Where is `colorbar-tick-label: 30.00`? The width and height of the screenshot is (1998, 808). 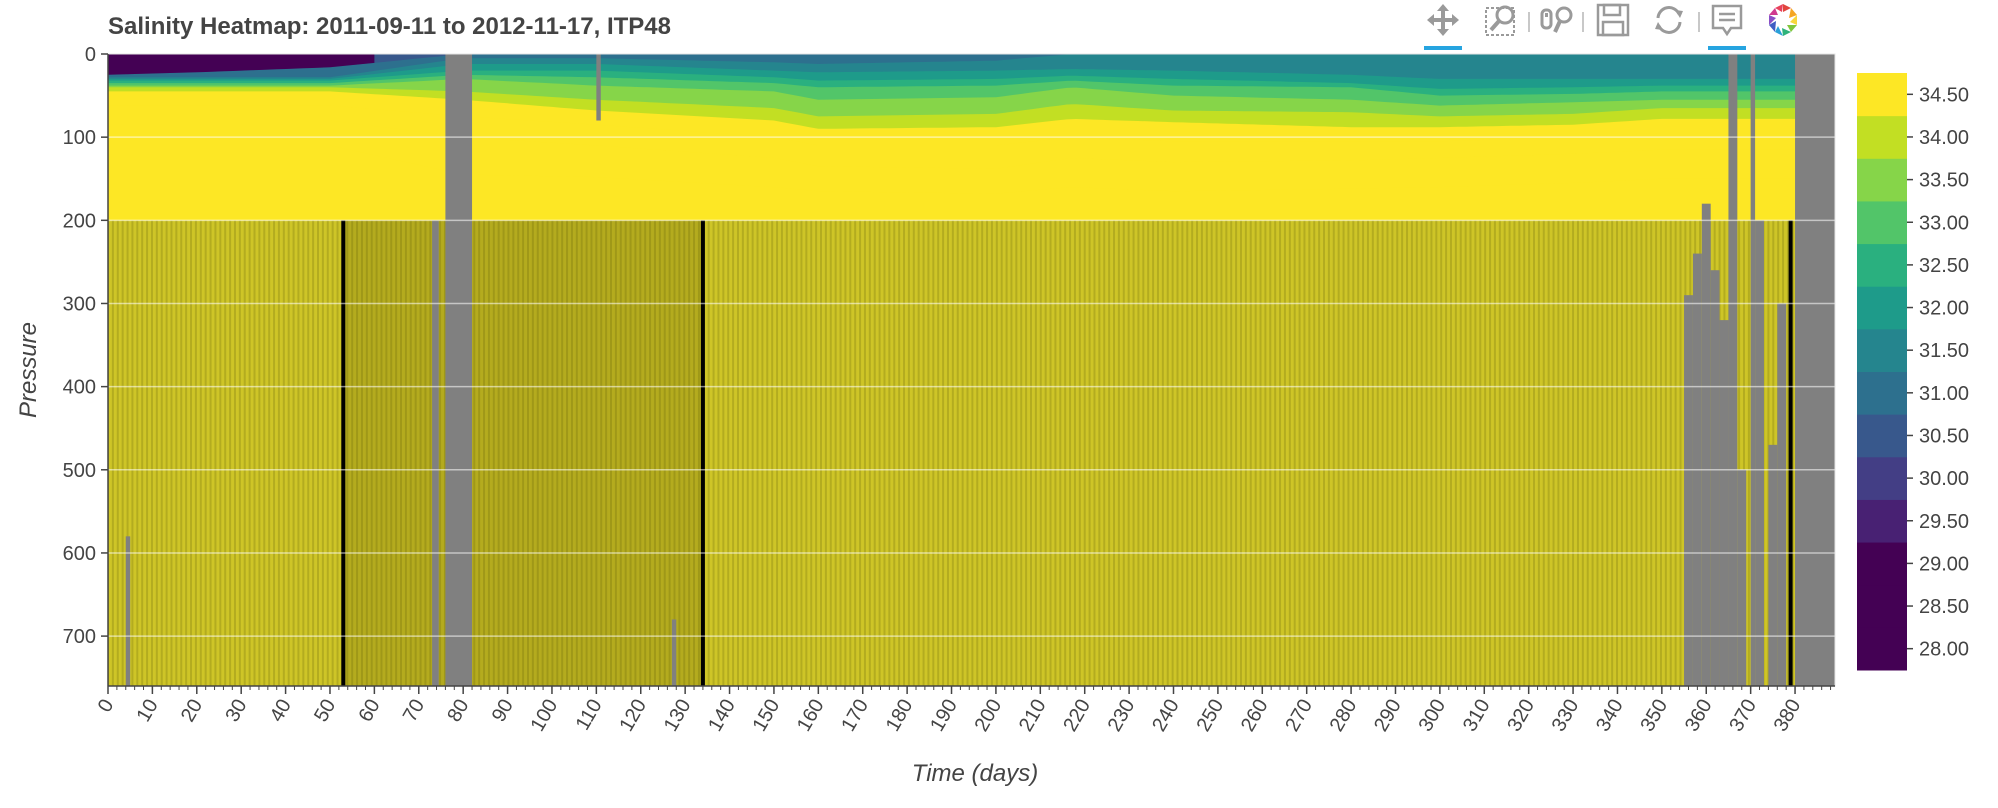
colorbar-tick-label: 30.00 is located at coordinates (1944, 479).